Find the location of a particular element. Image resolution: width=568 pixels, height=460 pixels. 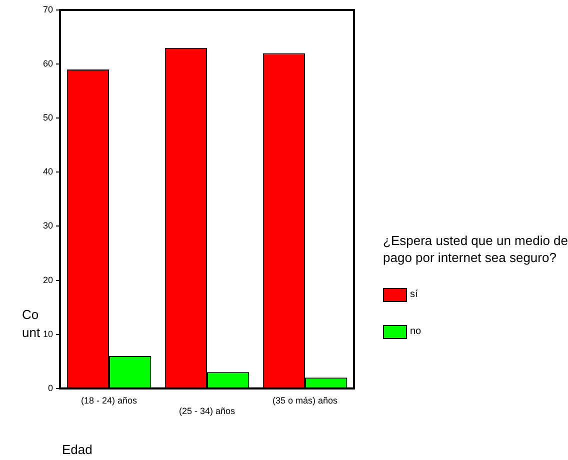

y-tick-label: 40 is located at coordinates (48, 171).